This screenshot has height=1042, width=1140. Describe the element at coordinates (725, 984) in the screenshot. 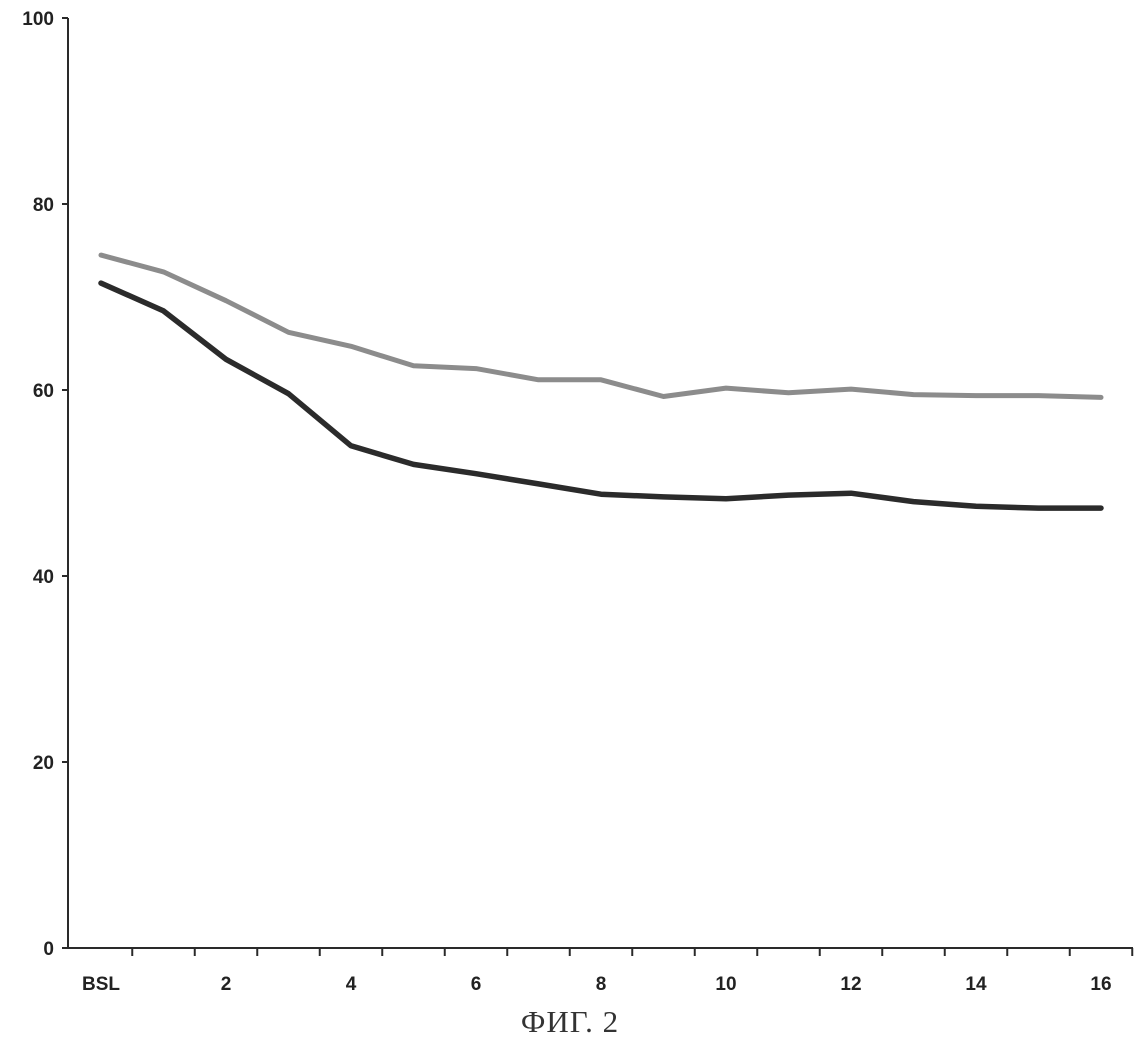

I see `x-tick-label: 10` at that location.